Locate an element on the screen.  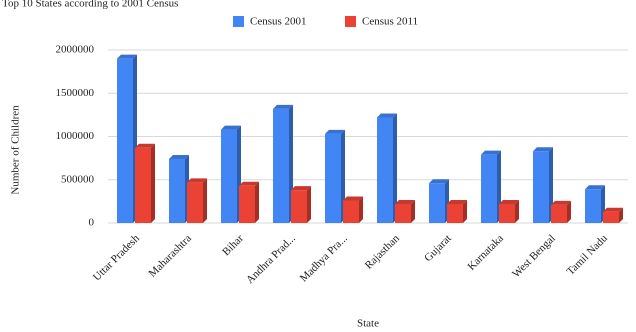
x-tick-label: Gujarat is located at coordinates (438, 248).